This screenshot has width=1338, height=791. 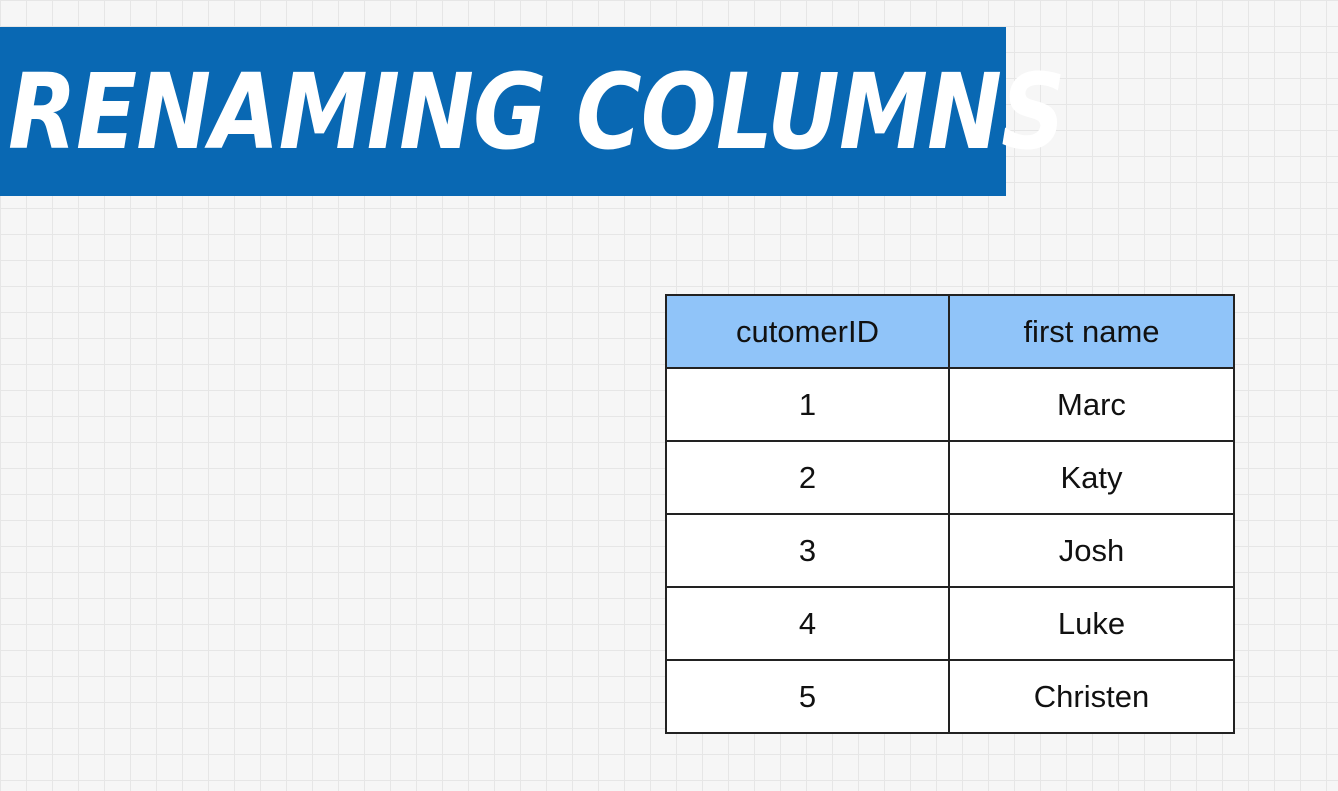 What do you see at coordinates (807, 331) in the screenshot?
I see `column-header-customer-id: cutomerID` at bounding box center [807, 331].